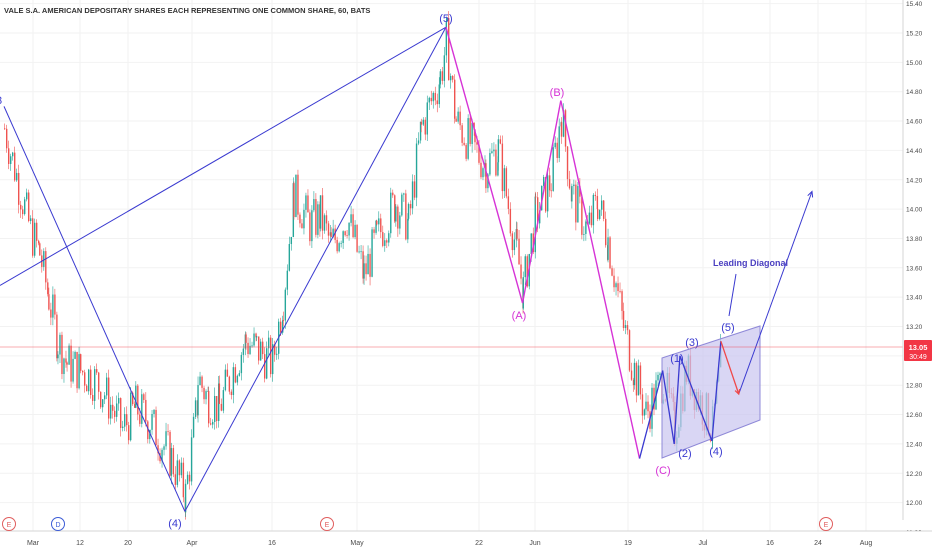 The image size is (932, 550). What do you see at coordinates (33, 543) in the screenshot?
I see `time-tick-label: Mar` at bounding box center [33, 543].